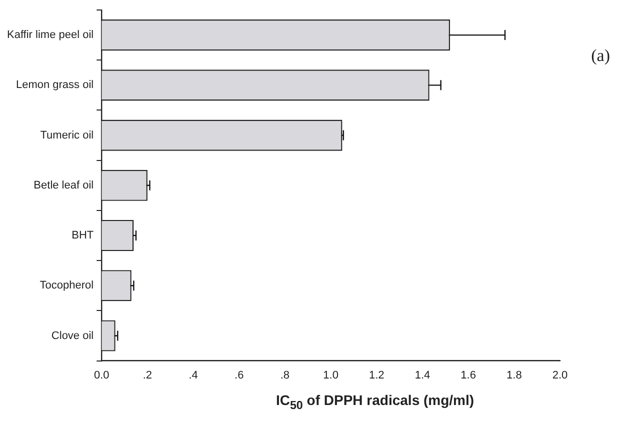 The height and width of the screenshot is (424, 630). What do you see at coordinates (67, 135) in the screenshot?
I see `y-tick-label: Tumeric oil` at bounding box center [67, 135].